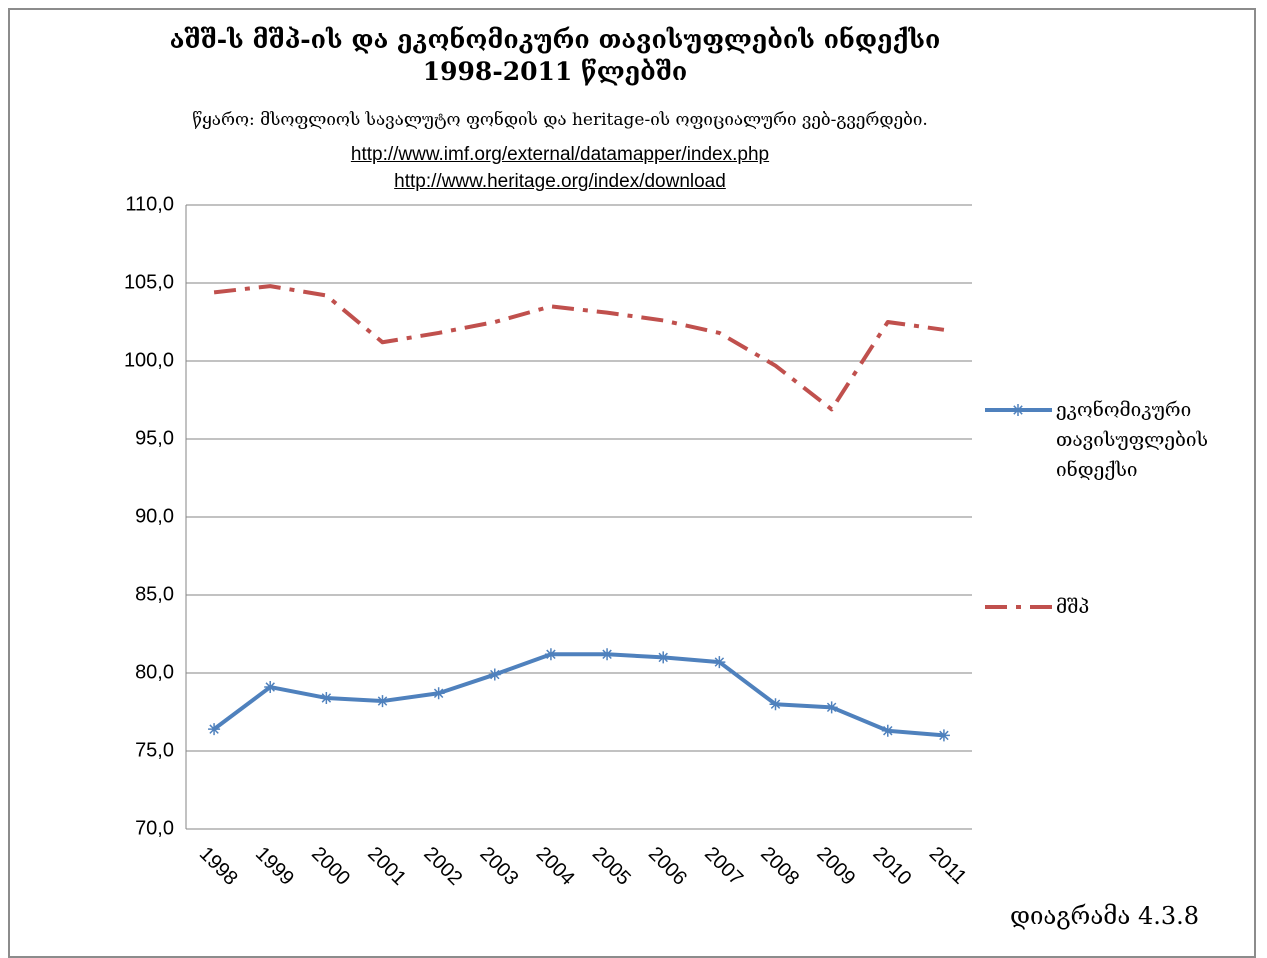 The image size is (1267, 958). I want to click on y-tick-label: 100,0, so click(149, 360).